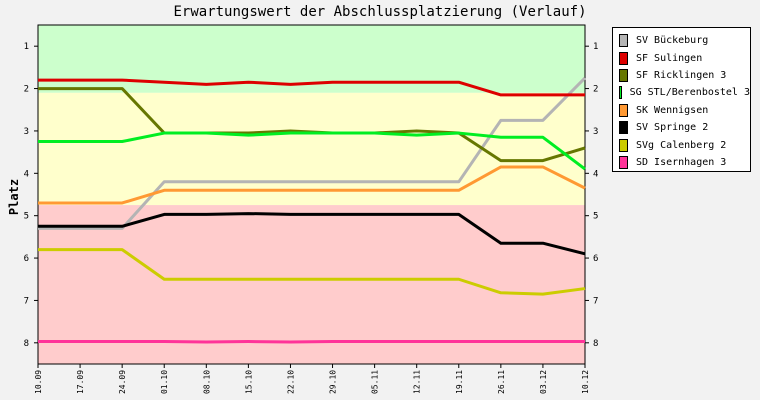 Image resolution: width=760 pixels, height=400 pixels. What do you see at coordinates (595, 47) in the screenshot?
I see `y-tick-label-right-1: 1` at bounding box center [595, 47].